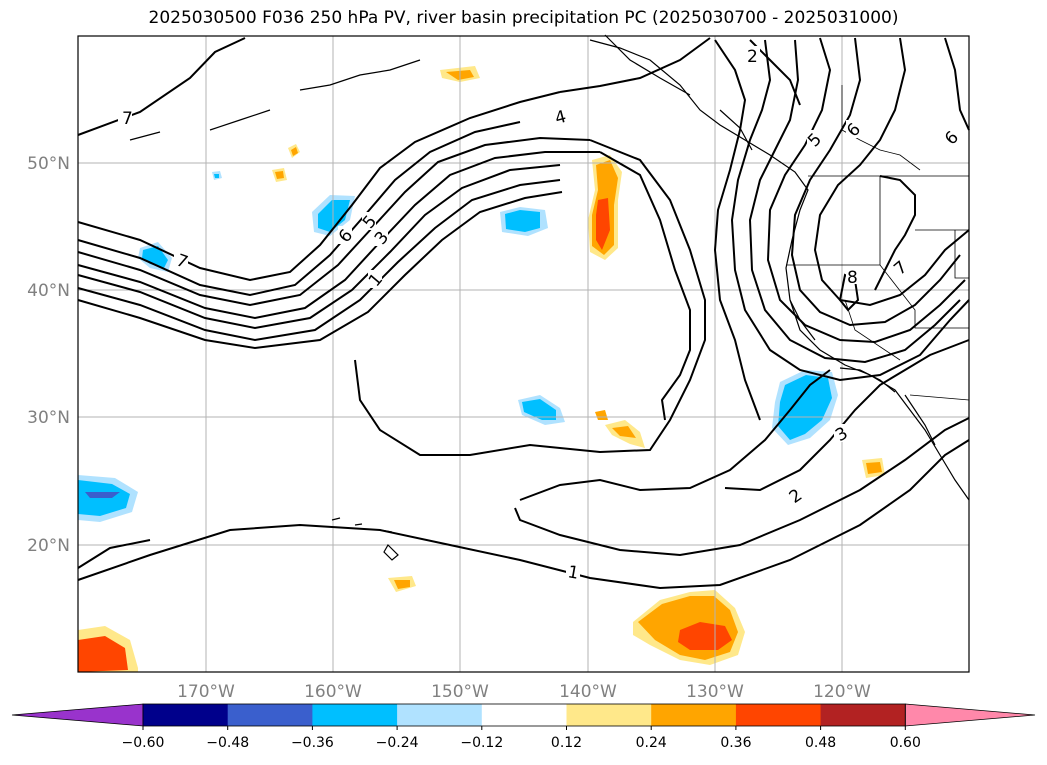 The width and height of the screenshot is (1047, 765). What do you see at coordinates (77, 715) in the screenshot?
I see `colorbar-extend-min` at bounding box center [77, 715].